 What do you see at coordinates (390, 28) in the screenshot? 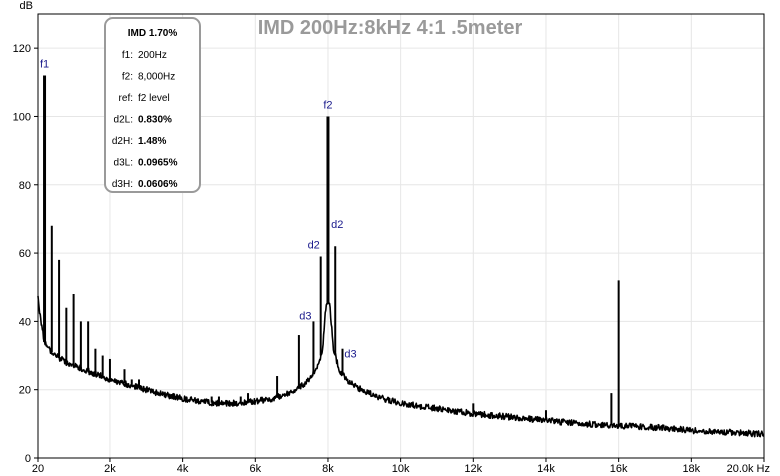
I see `chart-title: IMD 200Hz:8kHz 4:1 .5meter` at bounding box center [390, 28].